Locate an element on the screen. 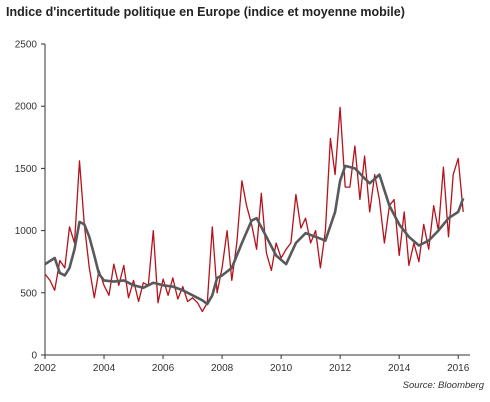  x-tick-label: 2002 is located at coordinates (45, 368).